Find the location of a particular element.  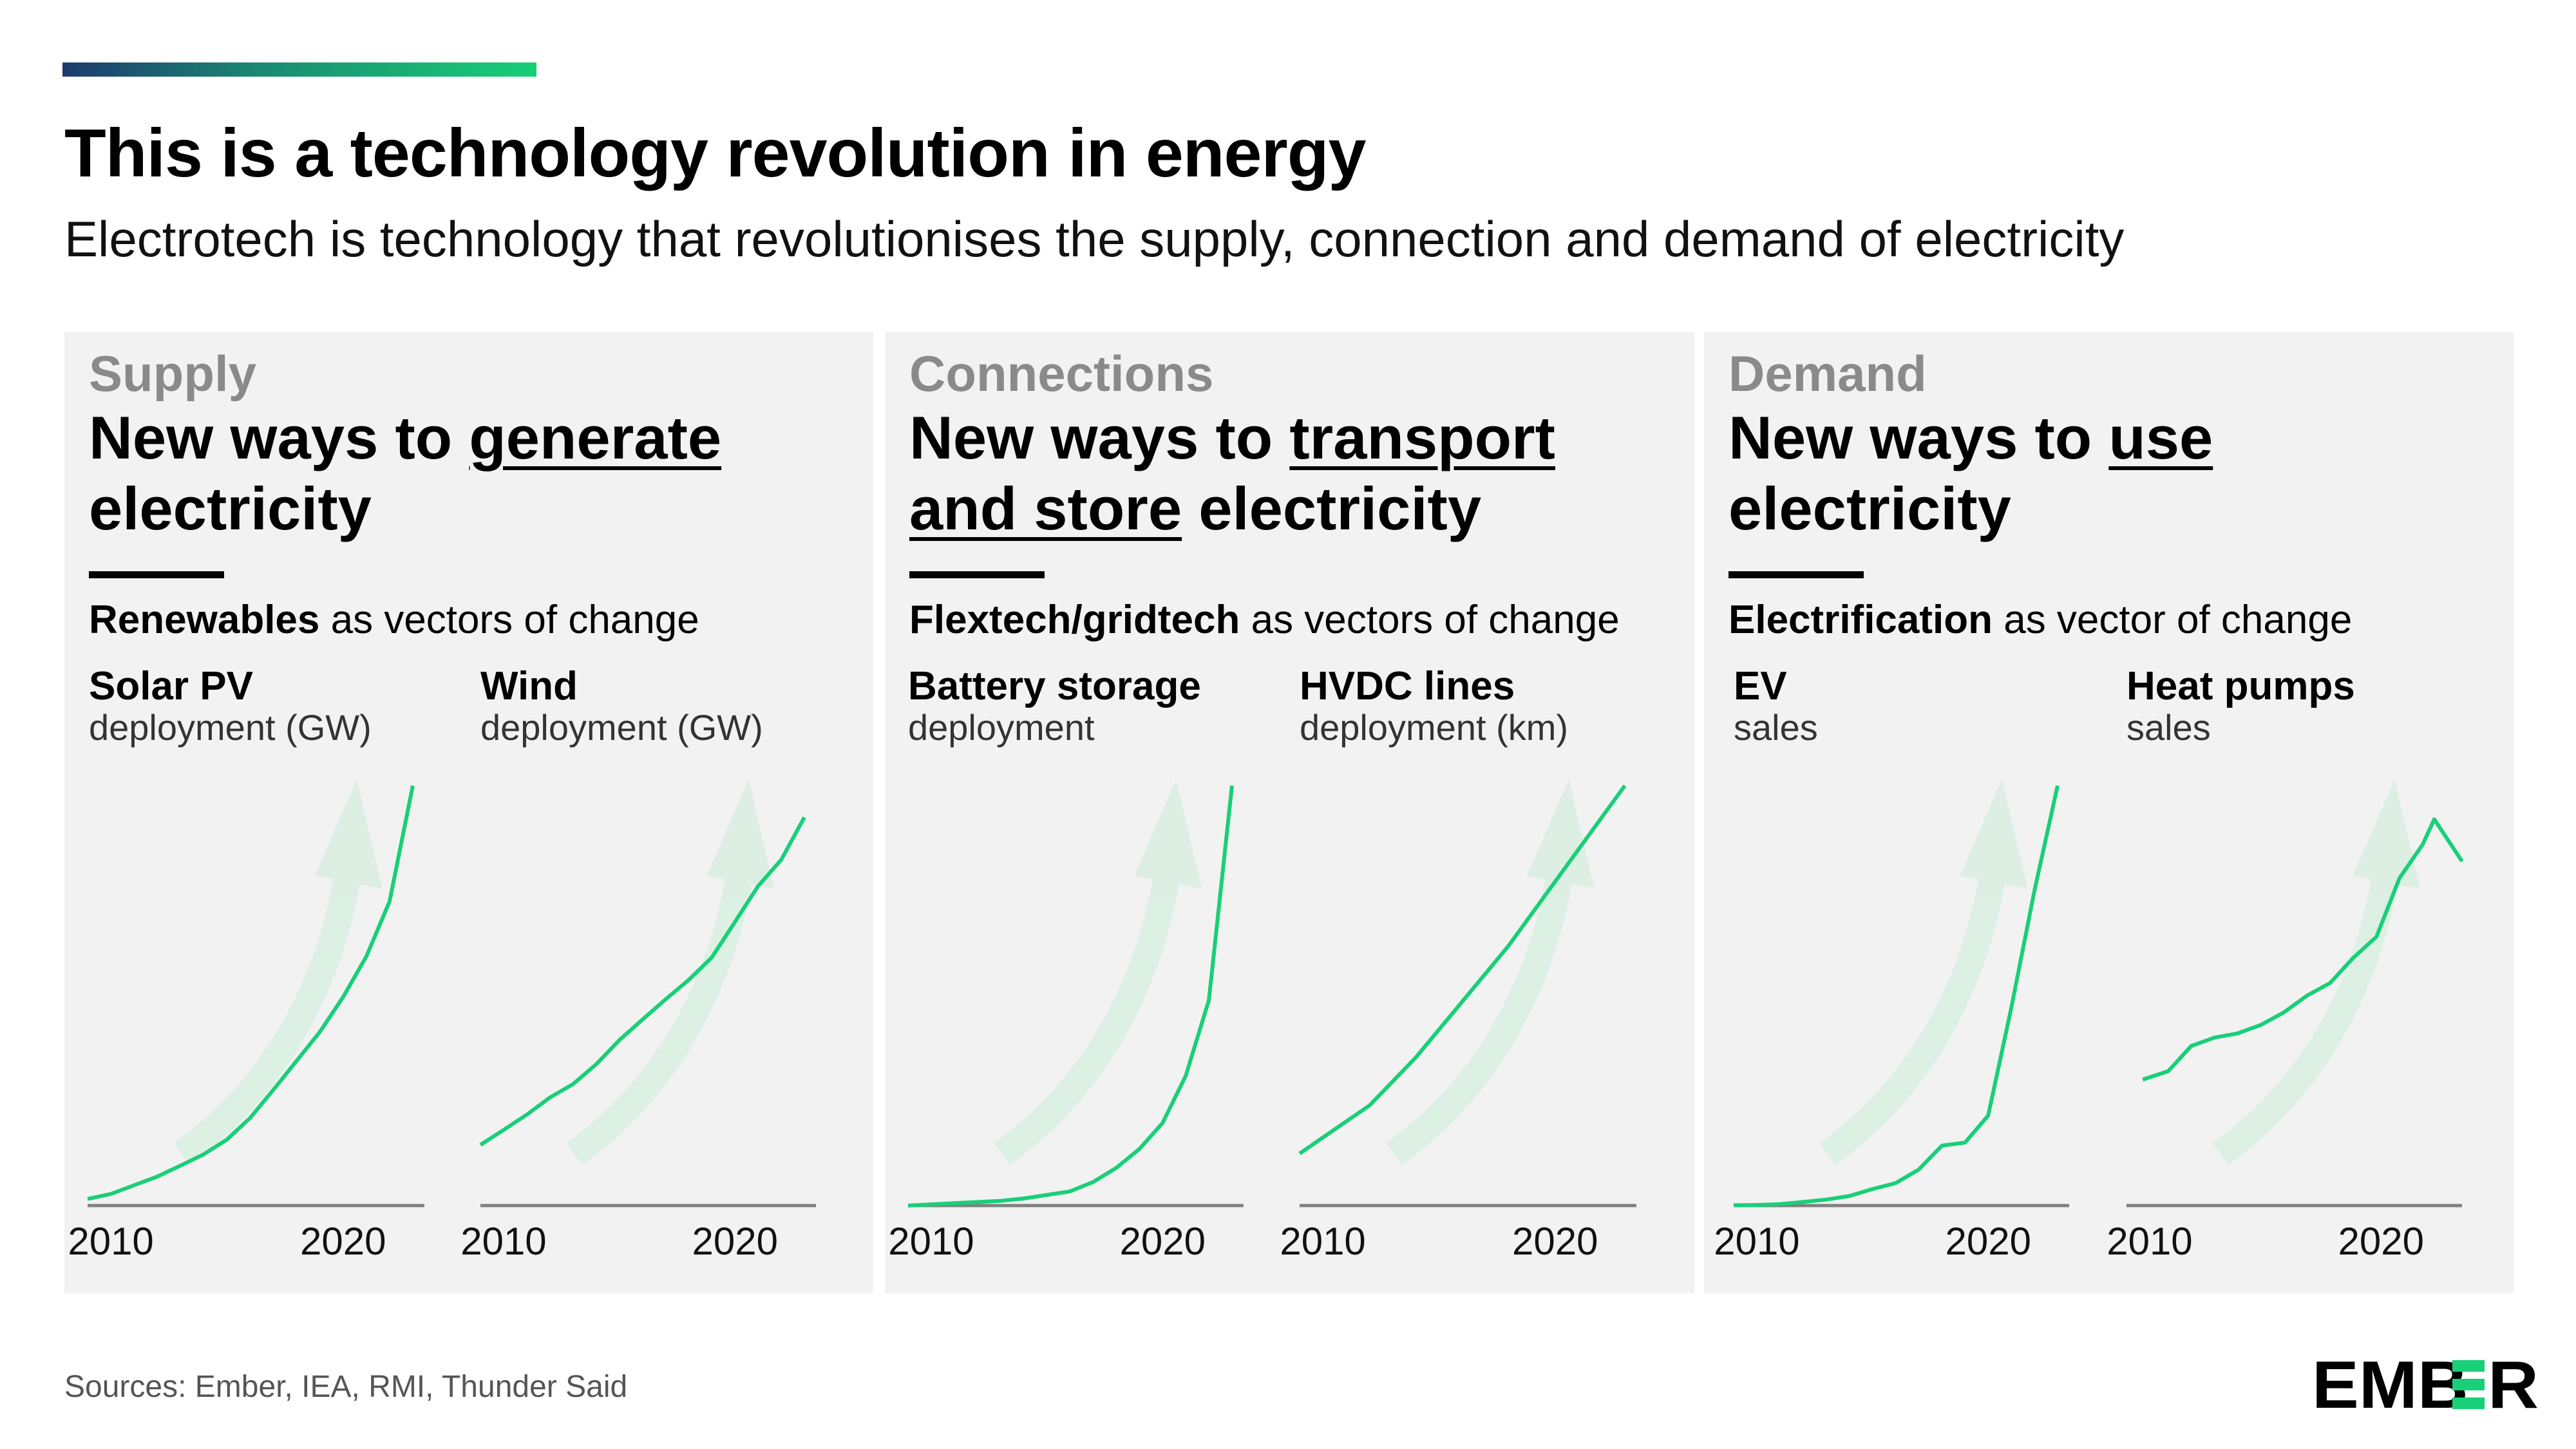

vector-label: Renewables as vectors of change is located at coordinates (394, 620).